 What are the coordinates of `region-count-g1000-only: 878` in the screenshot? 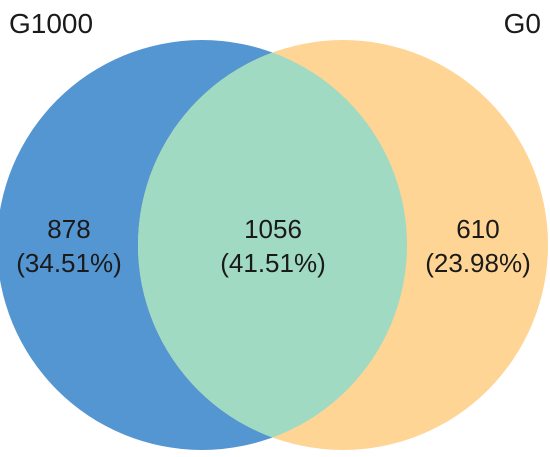 It's located at (68, 229).